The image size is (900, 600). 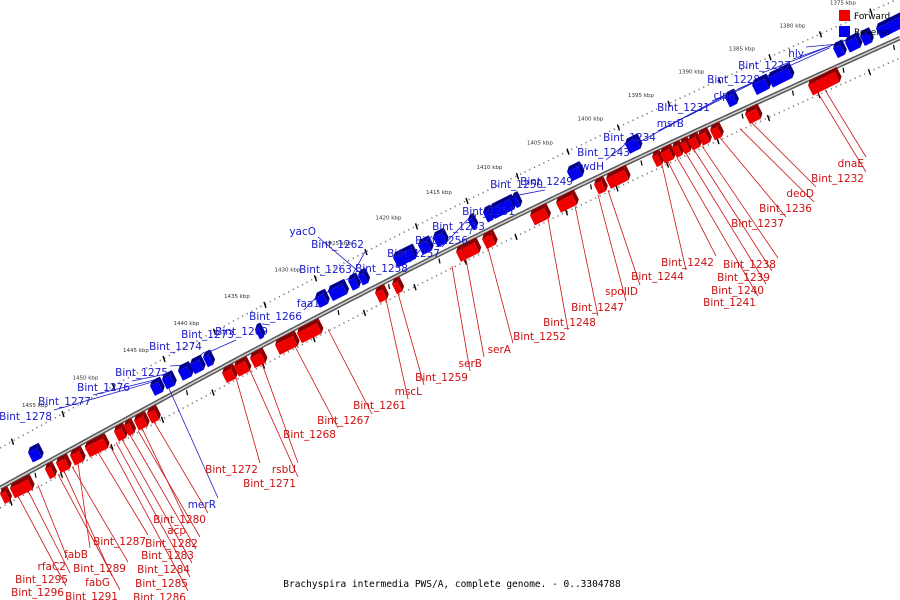 I want to click on reverse-swatch, so click(x=844, y=31).